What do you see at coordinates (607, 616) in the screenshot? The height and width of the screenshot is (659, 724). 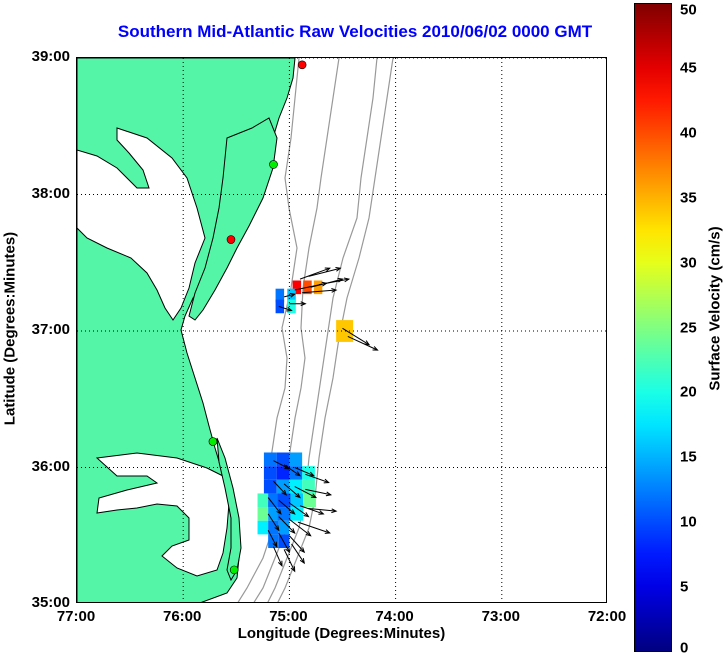 I see `x-tick-label: 72:00` at bounding box center [607, 616].